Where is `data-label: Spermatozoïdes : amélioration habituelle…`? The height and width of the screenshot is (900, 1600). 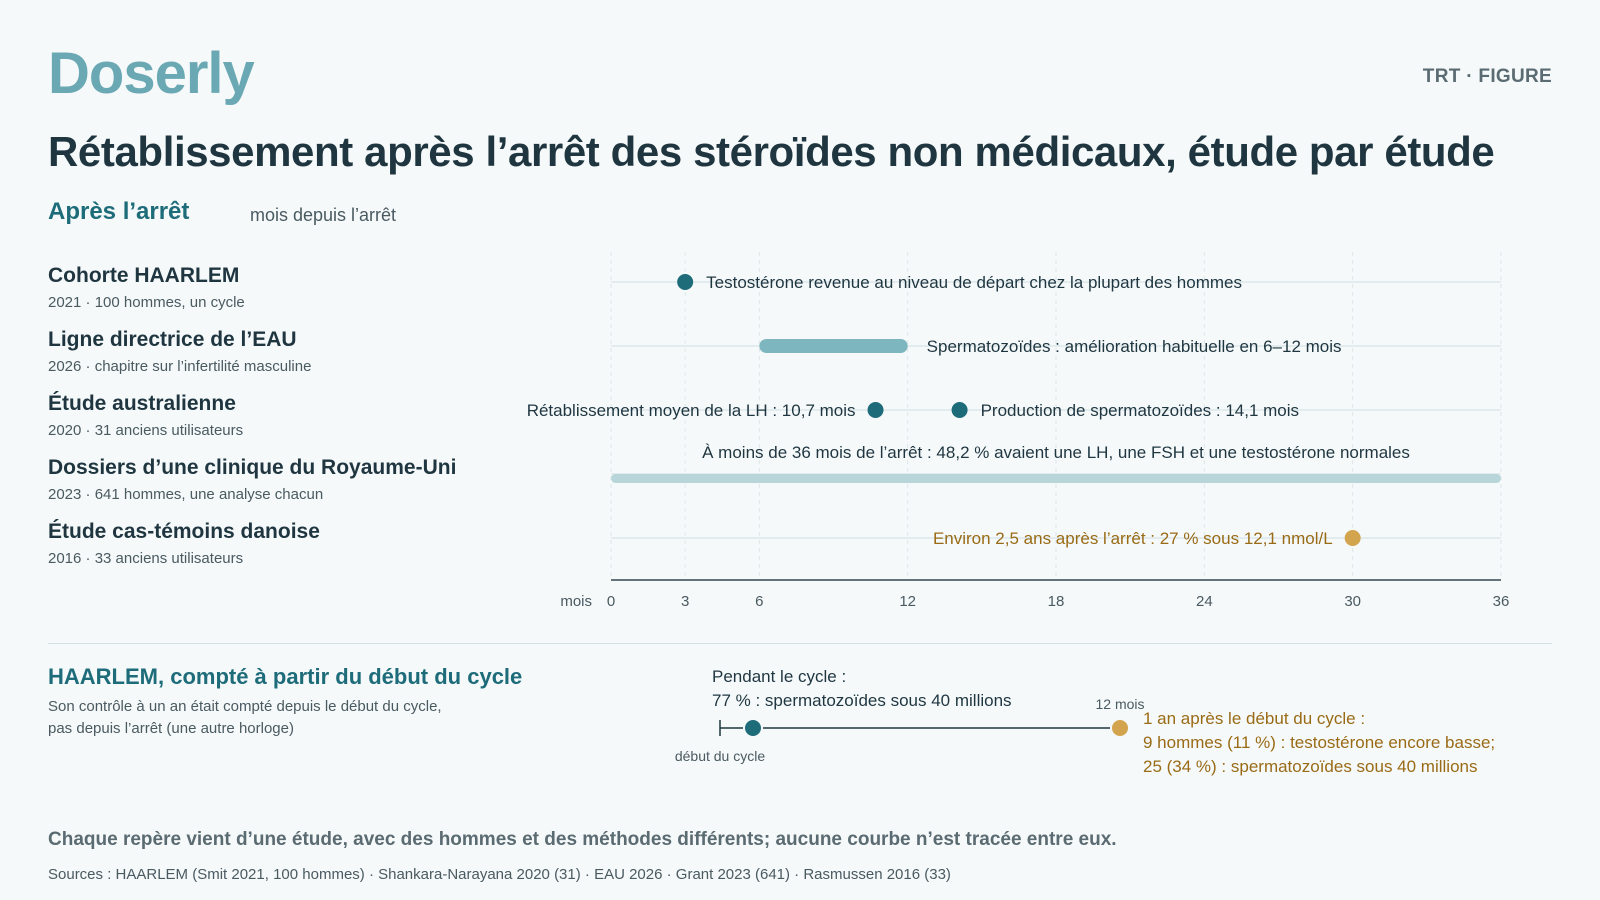 data-label: Spermatozoïdes : amélioration habituelle… is located at coordinates (1134, 346).